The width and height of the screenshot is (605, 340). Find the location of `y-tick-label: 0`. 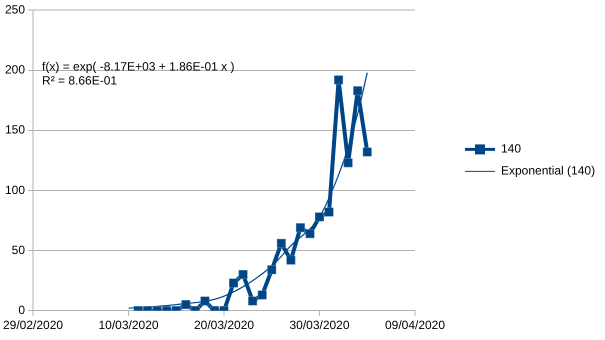

y-tick-label: 0 is located at coordinates (22, 309).